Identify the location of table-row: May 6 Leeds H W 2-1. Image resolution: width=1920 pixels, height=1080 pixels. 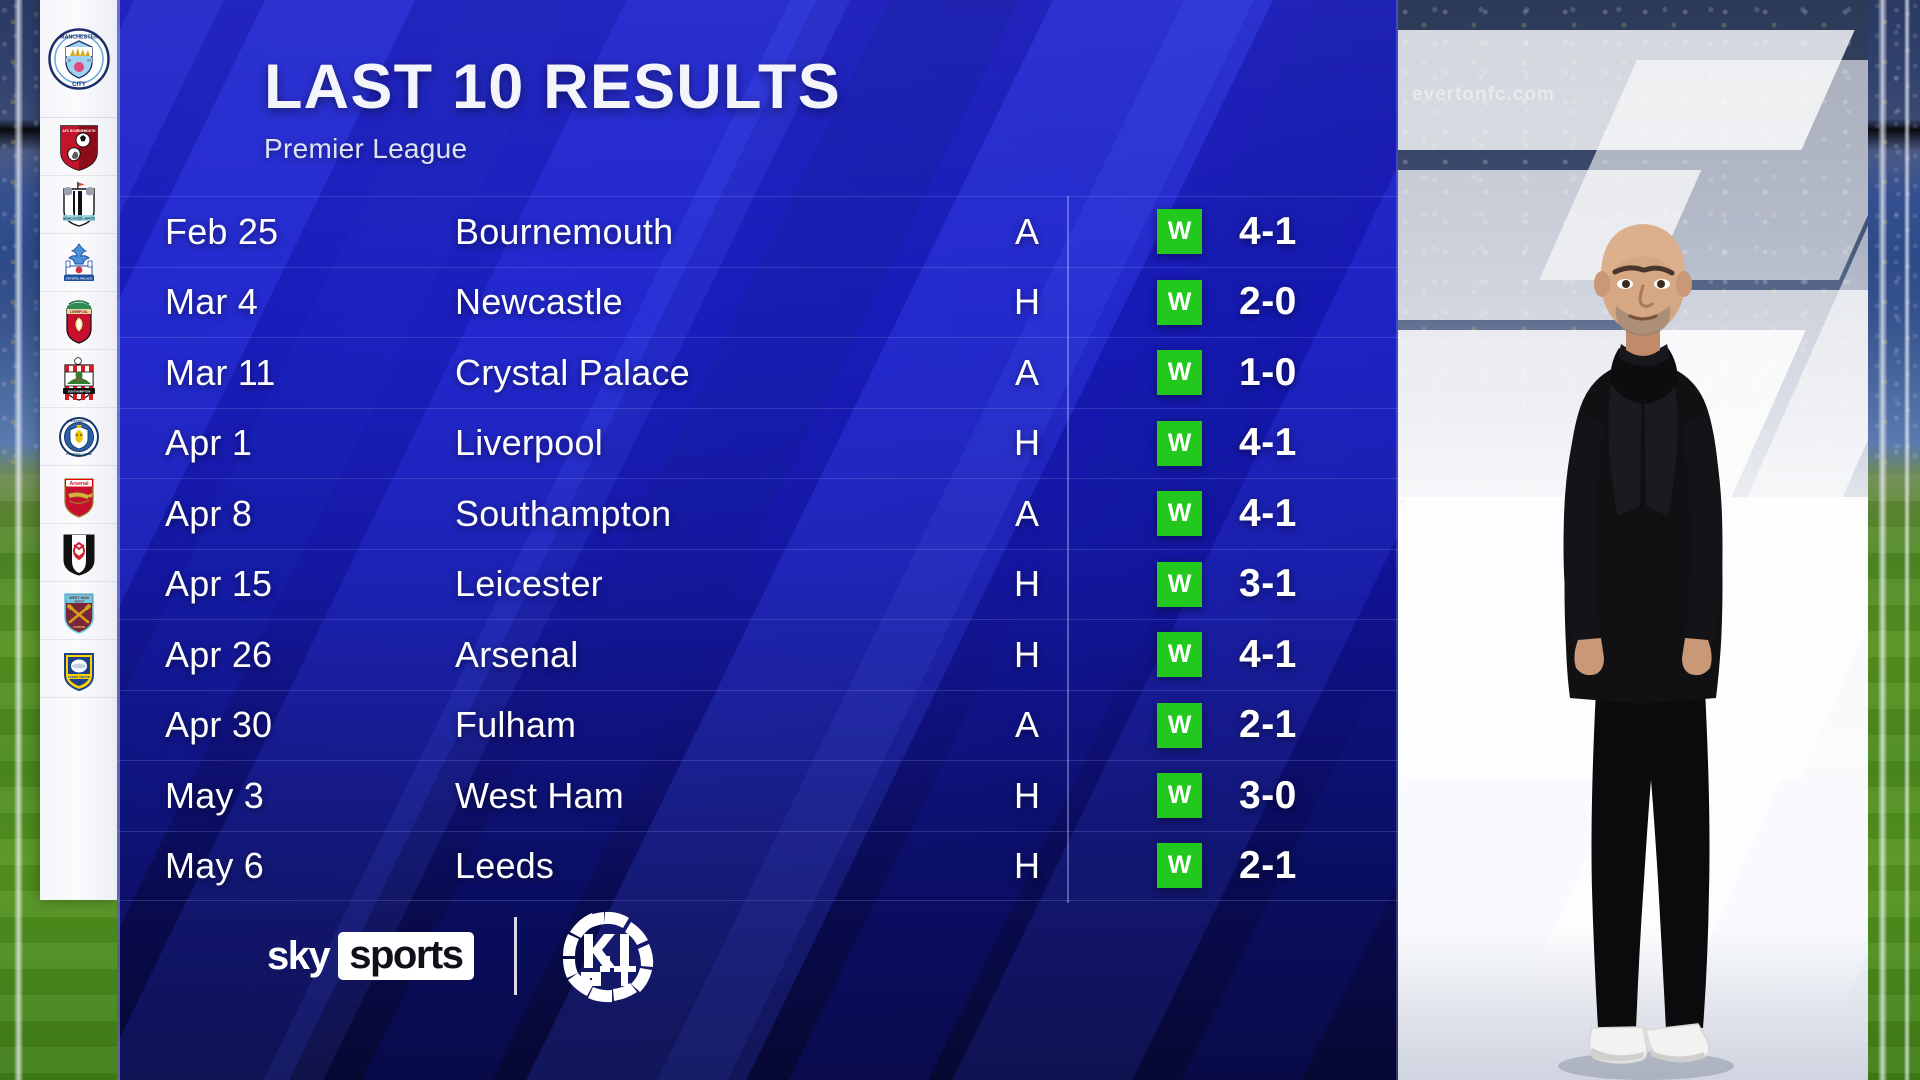
(757, 865).